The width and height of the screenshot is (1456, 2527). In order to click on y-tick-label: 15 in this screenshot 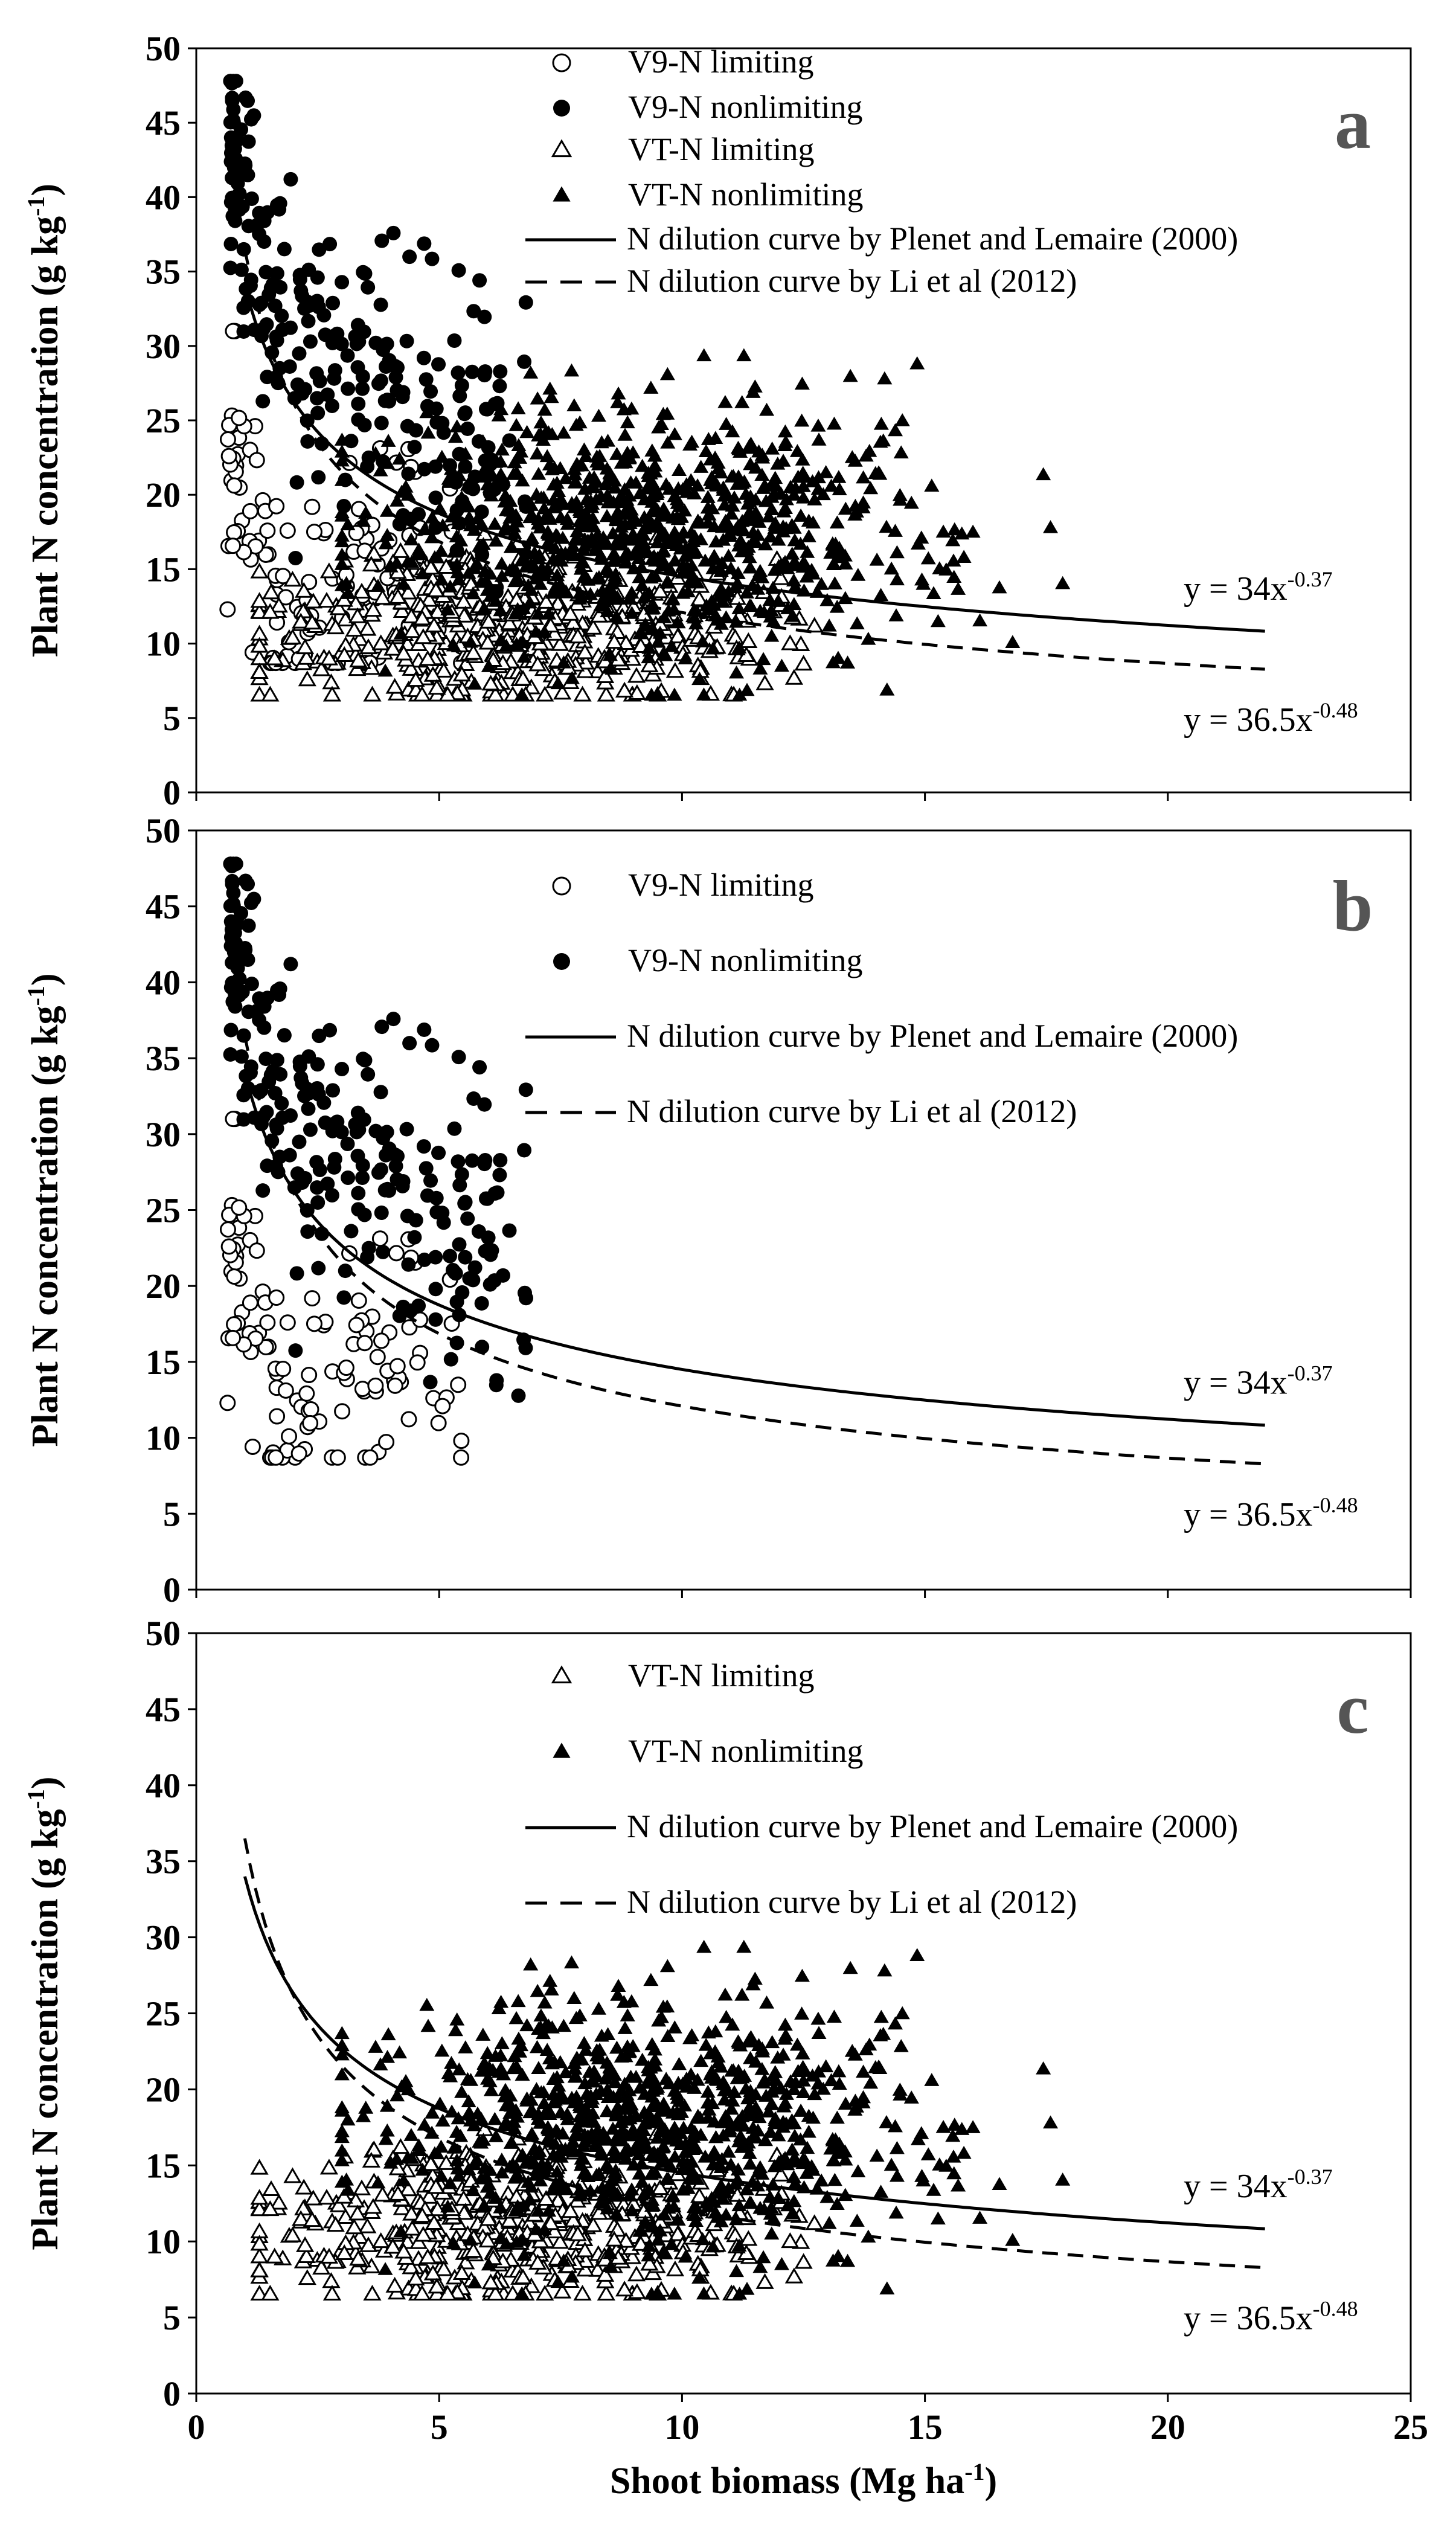, I will do `click(163, 2165)`.